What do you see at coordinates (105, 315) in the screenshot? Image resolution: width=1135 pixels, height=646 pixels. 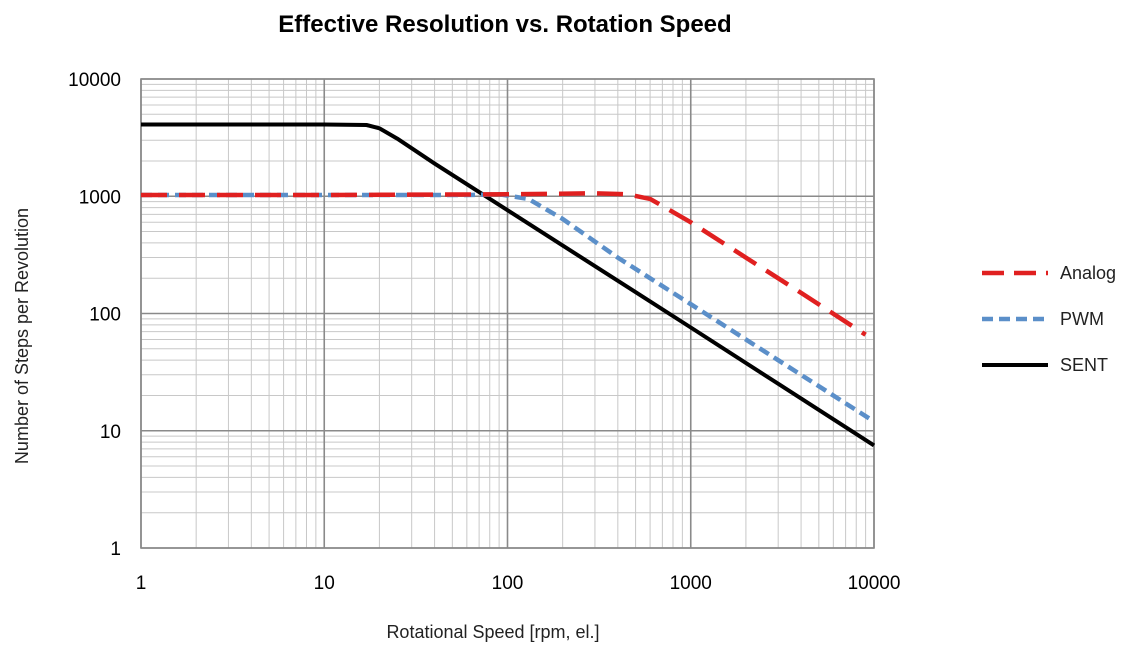 I see `y-tick-label: 100` at bounding box center [105, 315].